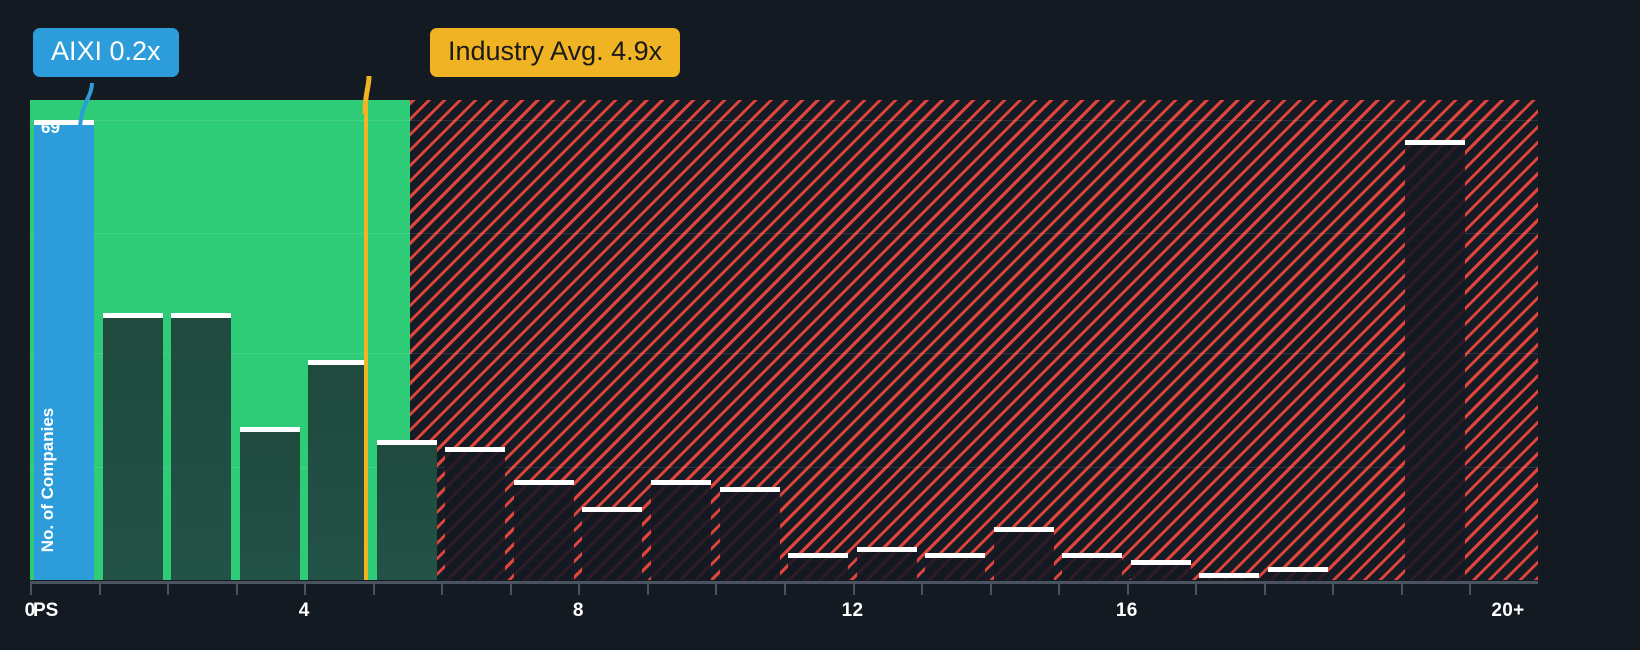  What do you see at coordinates (365, 340) in the screenshot?
I see `industry-average-line` at bounding box center [365, 340].